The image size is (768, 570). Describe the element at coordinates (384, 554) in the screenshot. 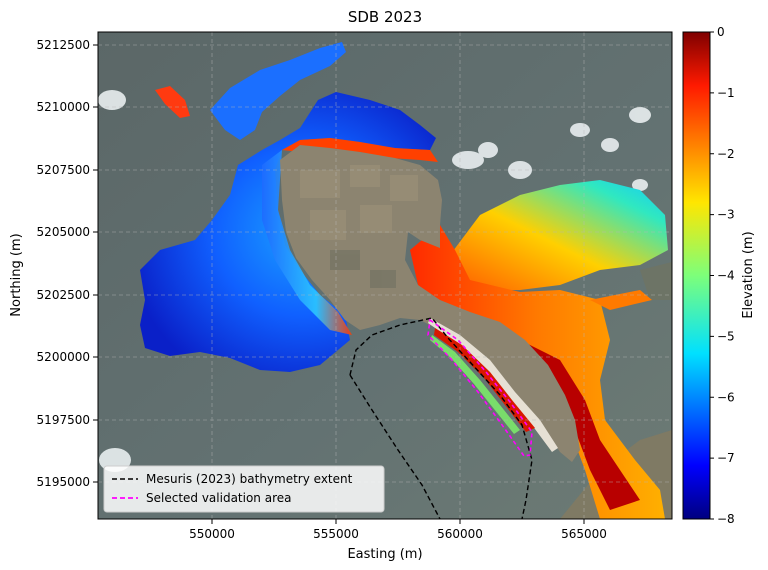

I see `x-axis-title: Easting (m)` at that location.